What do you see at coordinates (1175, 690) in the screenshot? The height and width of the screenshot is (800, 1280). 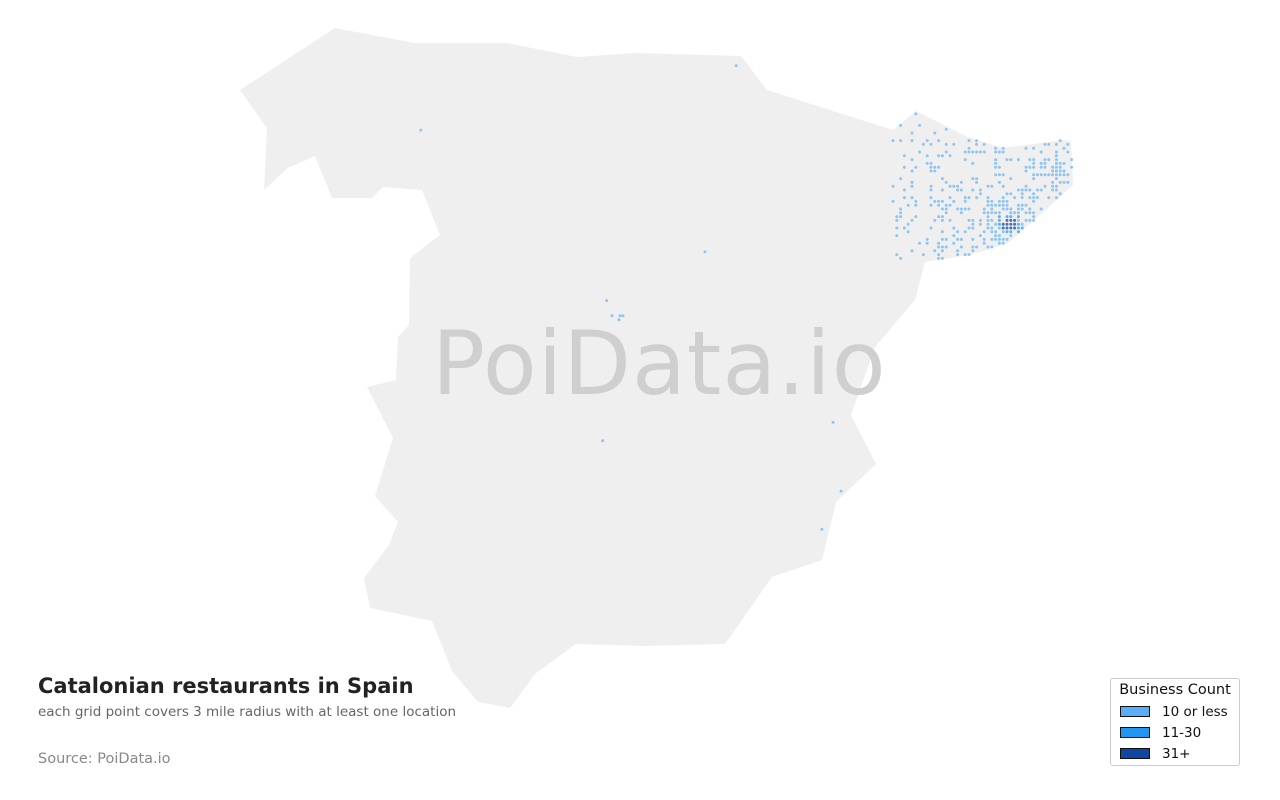 I see `legend-title: Business Count` at bounding box center [1175, 690].